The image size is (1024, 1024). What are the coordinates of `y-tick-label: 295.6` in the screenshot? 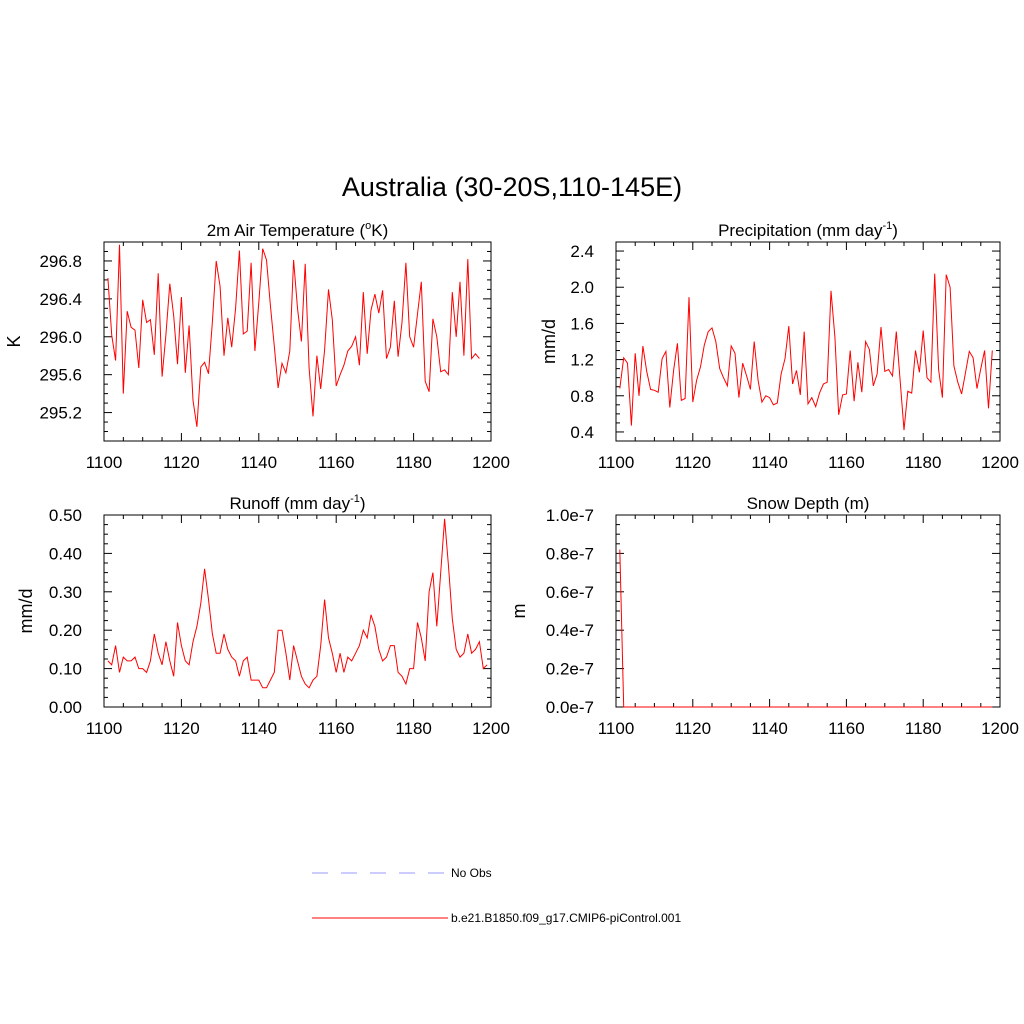 It's located at (60, 375).